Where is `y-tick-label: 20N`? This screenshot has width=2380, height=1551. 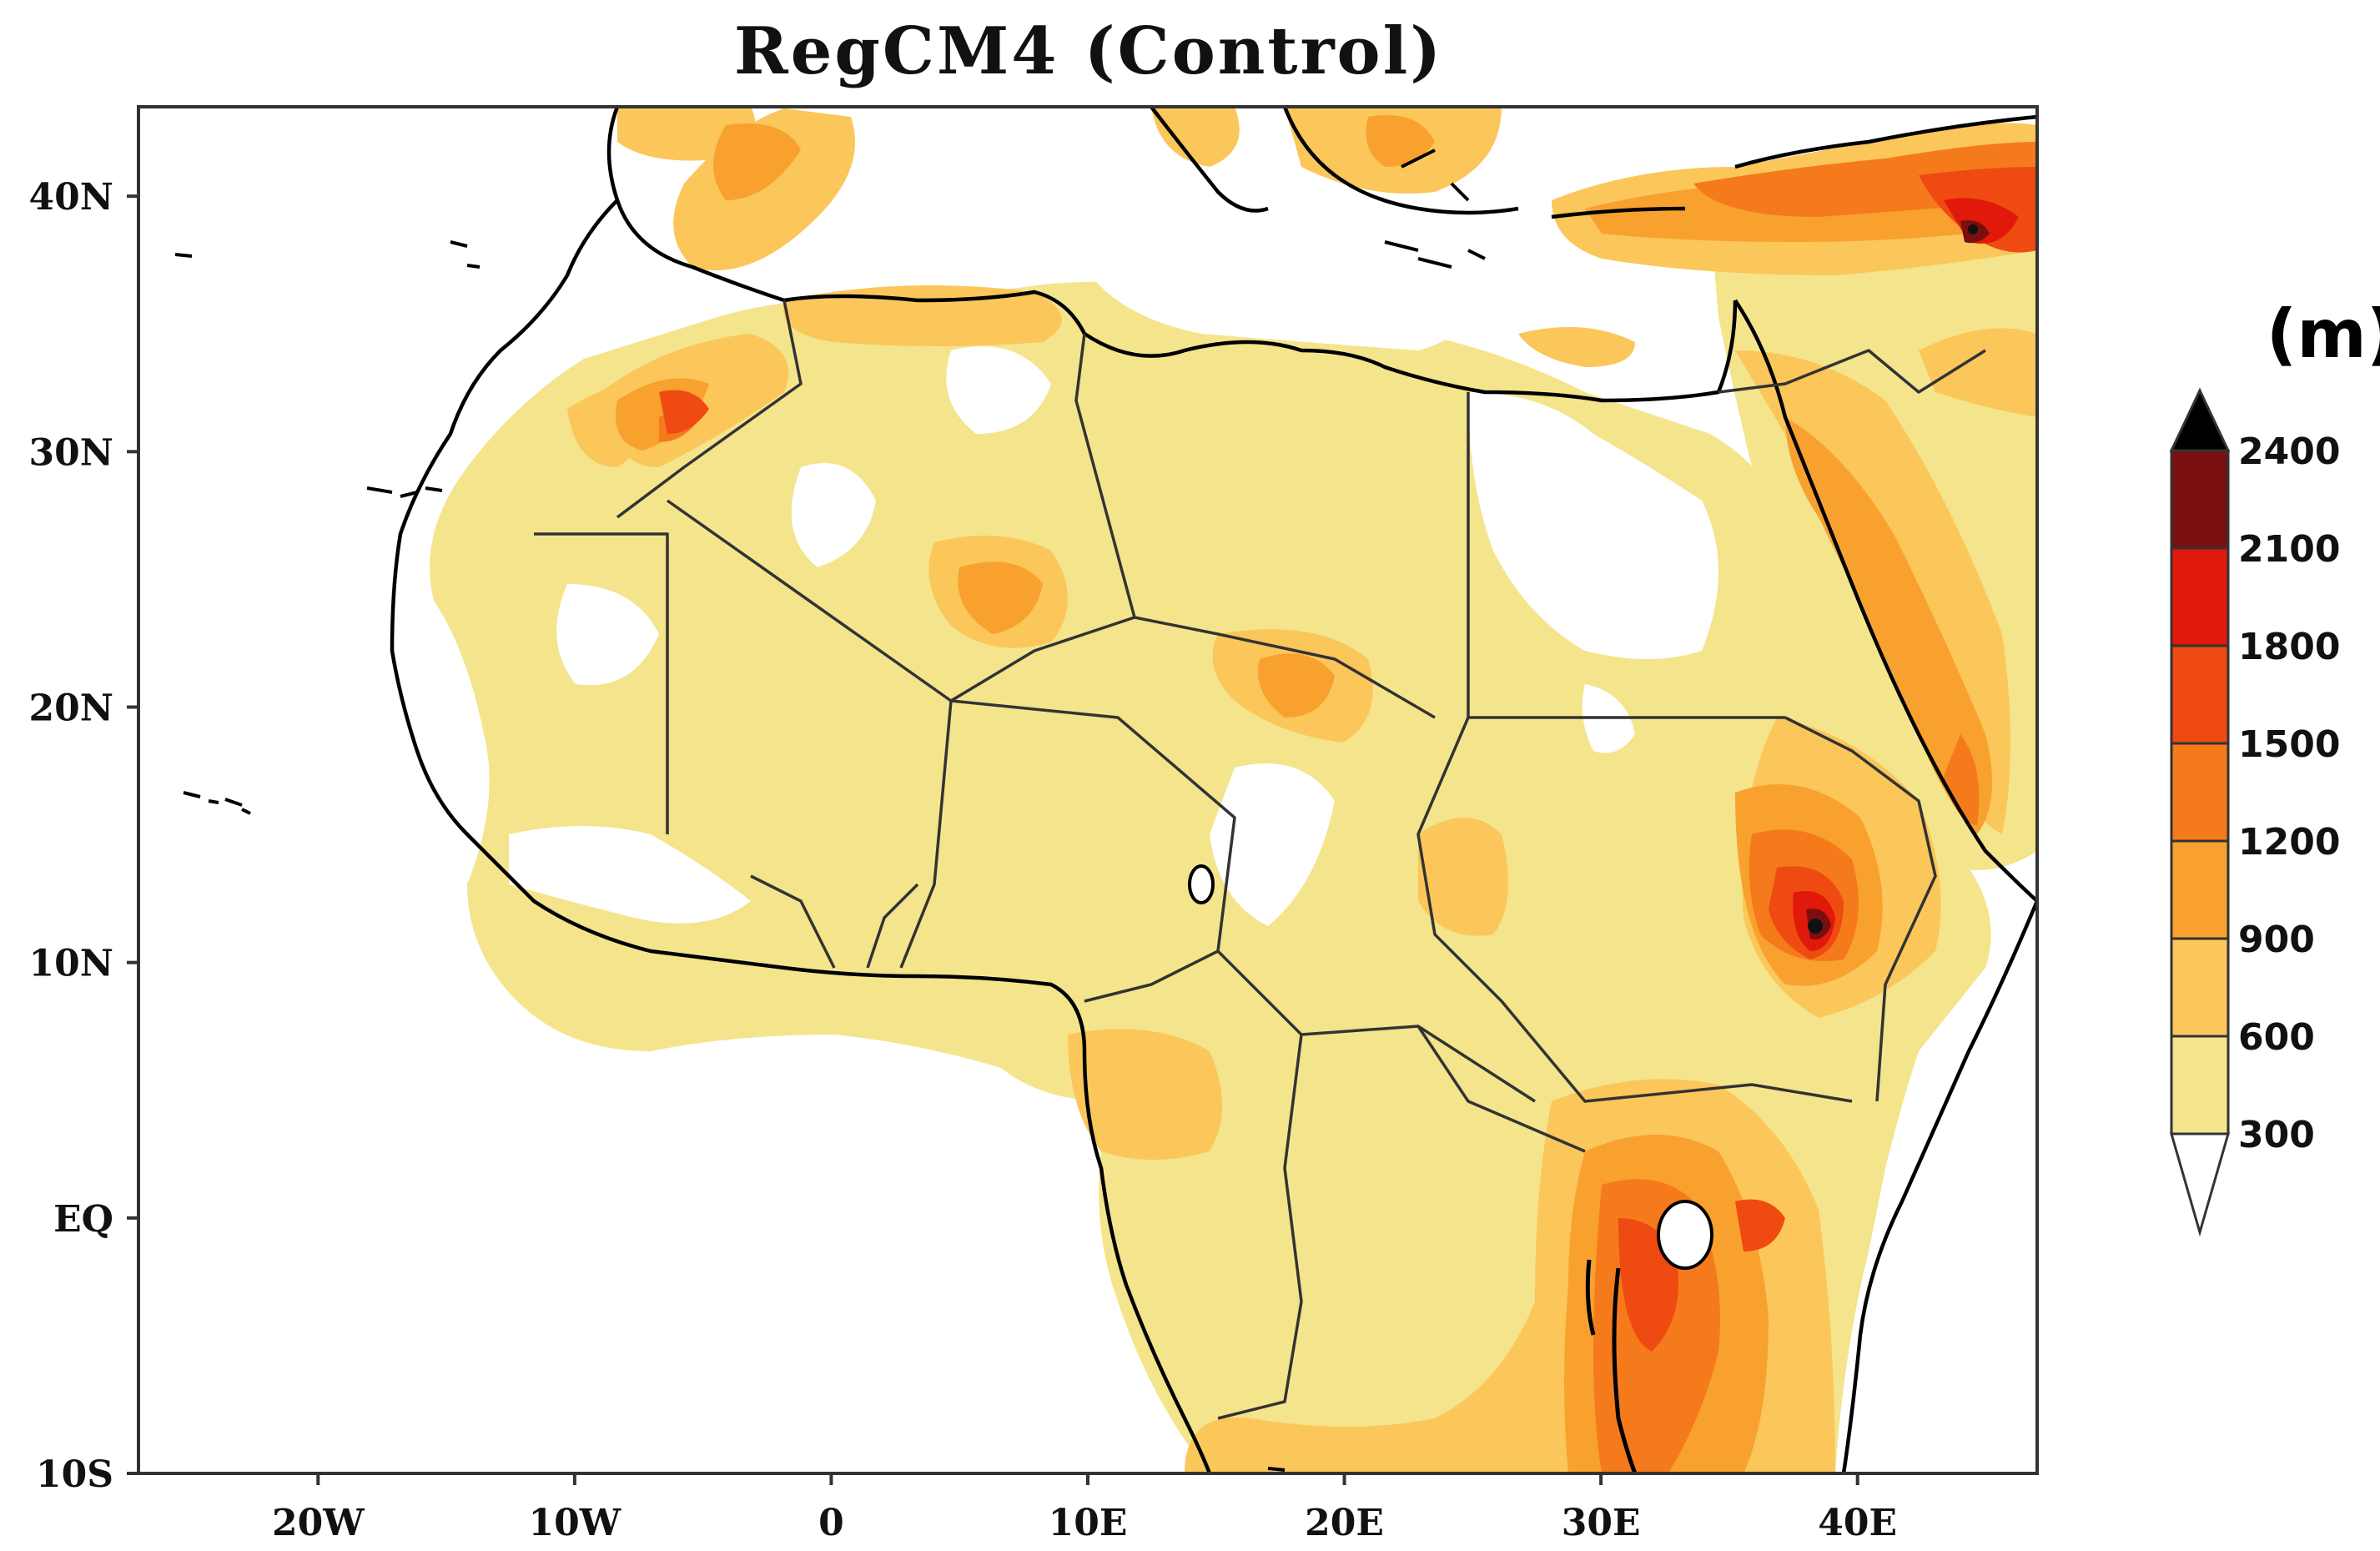
y-tick-label: 20N is located at coordinates (71, 708).